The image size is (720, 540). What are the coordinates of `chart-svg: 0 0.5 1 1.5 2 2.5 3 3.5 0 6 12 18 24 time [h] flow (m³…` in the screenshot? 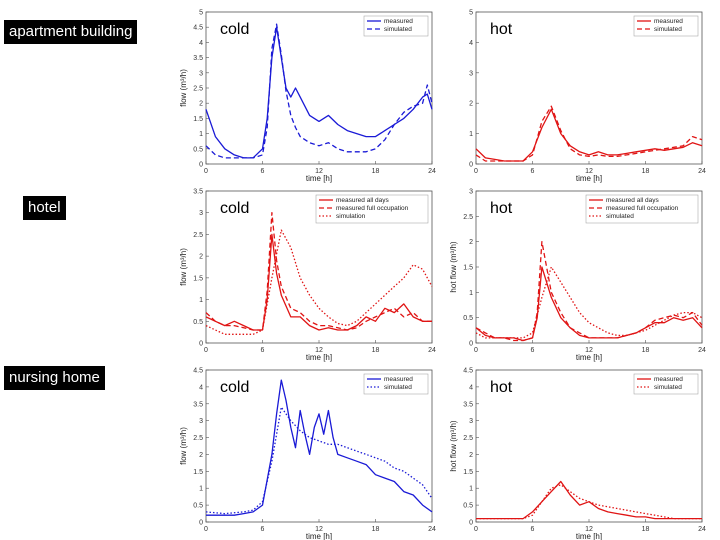 It's located at (307, 276).